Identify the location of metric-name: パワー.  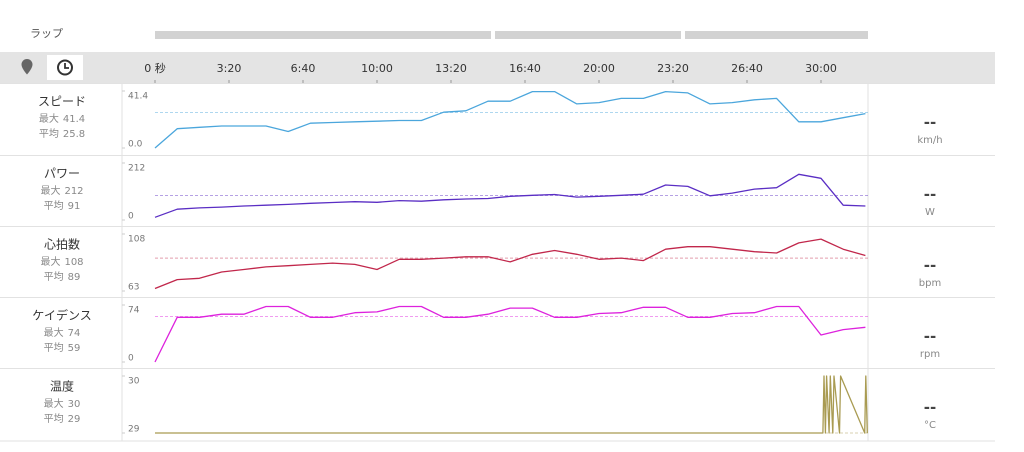
(62, 174).